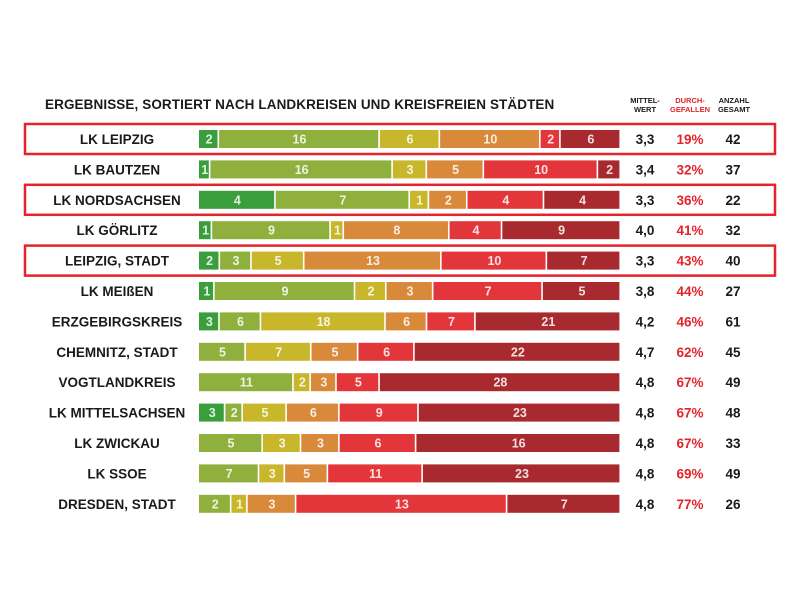  I want to click on segment-value-label: 11, so click(246, 383).